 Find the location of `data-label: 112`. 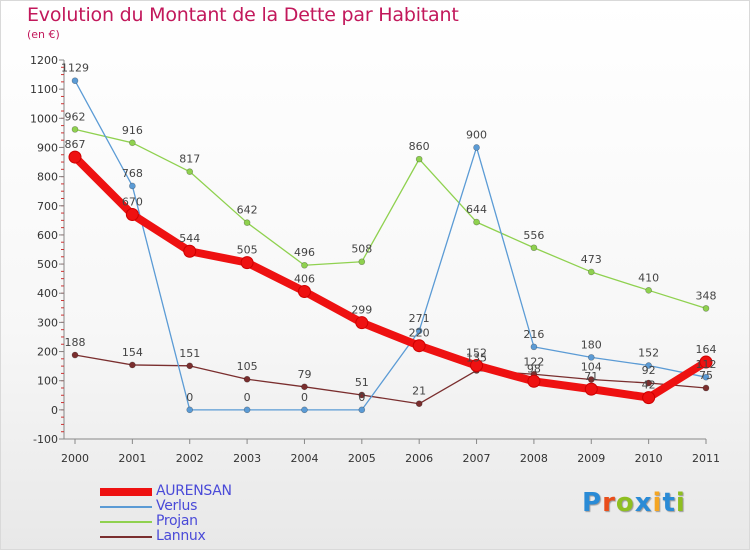

data-label: 112 is located at coordinates (706, 364).